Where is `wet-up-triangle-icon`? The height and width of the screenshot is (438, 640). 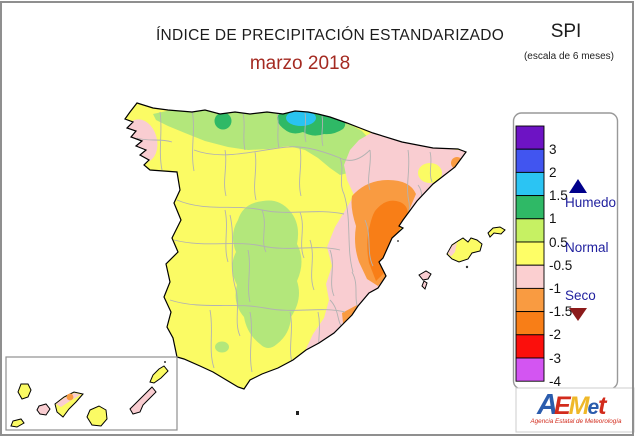 wet-up-triangle-icon is located at coordinates (578, 186).